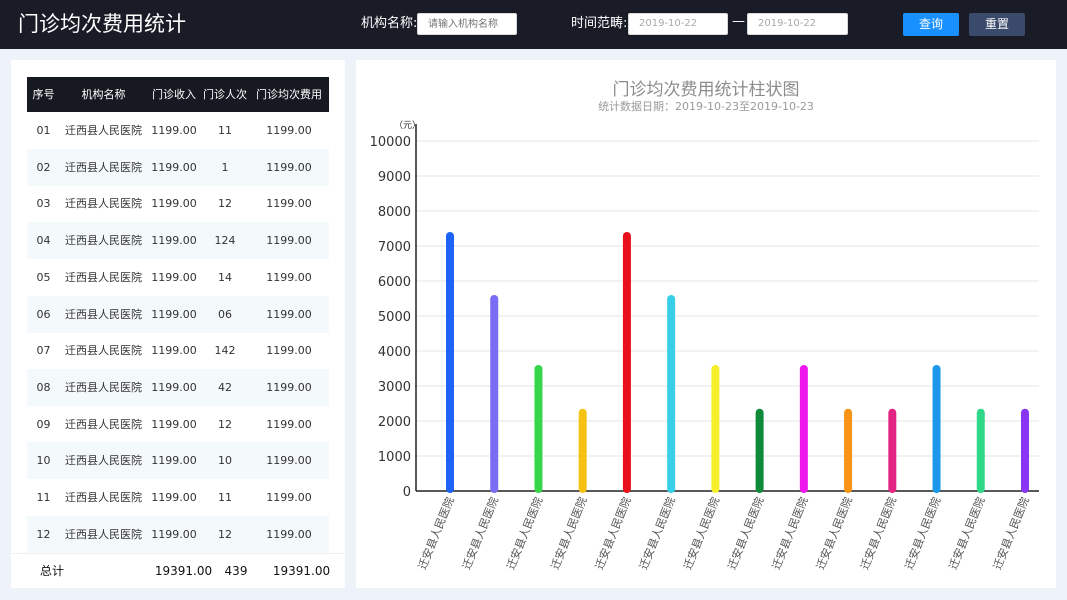 Image resolution: width=1067 pixels, height=600 pixels. What do you see at coordinates (43, 461) in the screenshot?
I see `cell-index: 10` at bounding box center [43, 461].